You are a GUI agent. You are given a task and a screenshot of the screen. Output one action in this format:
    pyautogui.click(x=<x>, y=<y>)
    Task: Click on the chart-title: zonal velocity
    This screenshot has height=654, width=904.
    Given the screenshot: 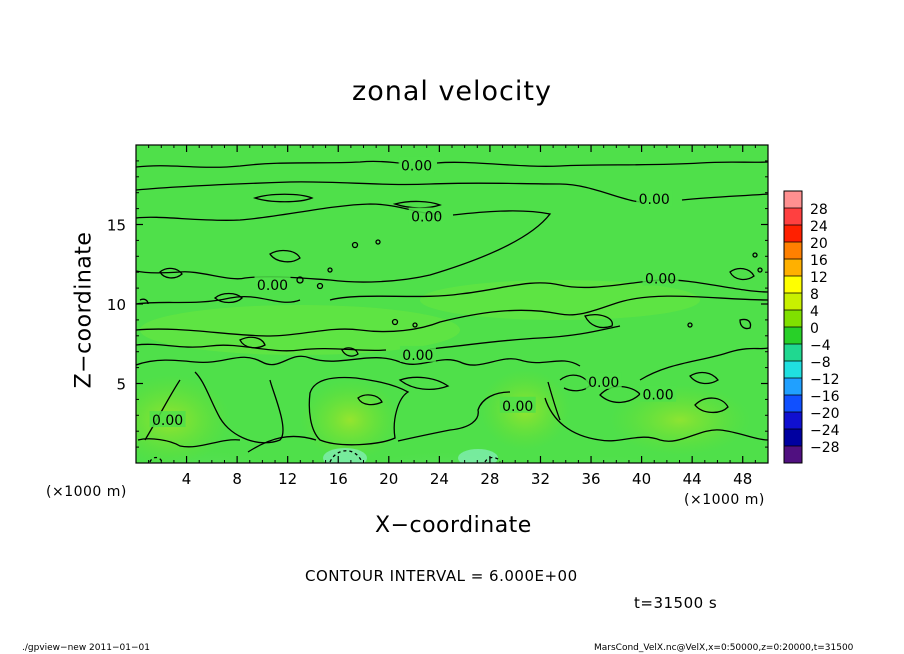 What is the action you would take?
    pyautogui.click(x=452, y=91)
    